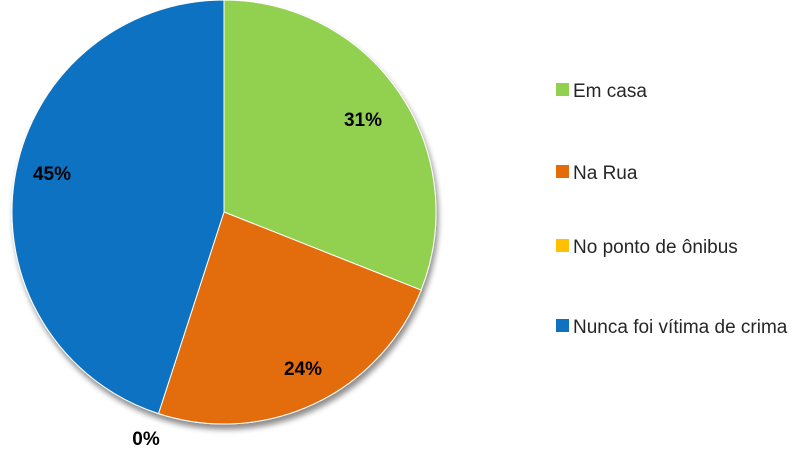  What do you see at coordinates (680, 327) in the screenshot?
I see `legend-label-nunca-foi-vitima: Nunca foi vítima de crima` at bounding box center [680, 327].